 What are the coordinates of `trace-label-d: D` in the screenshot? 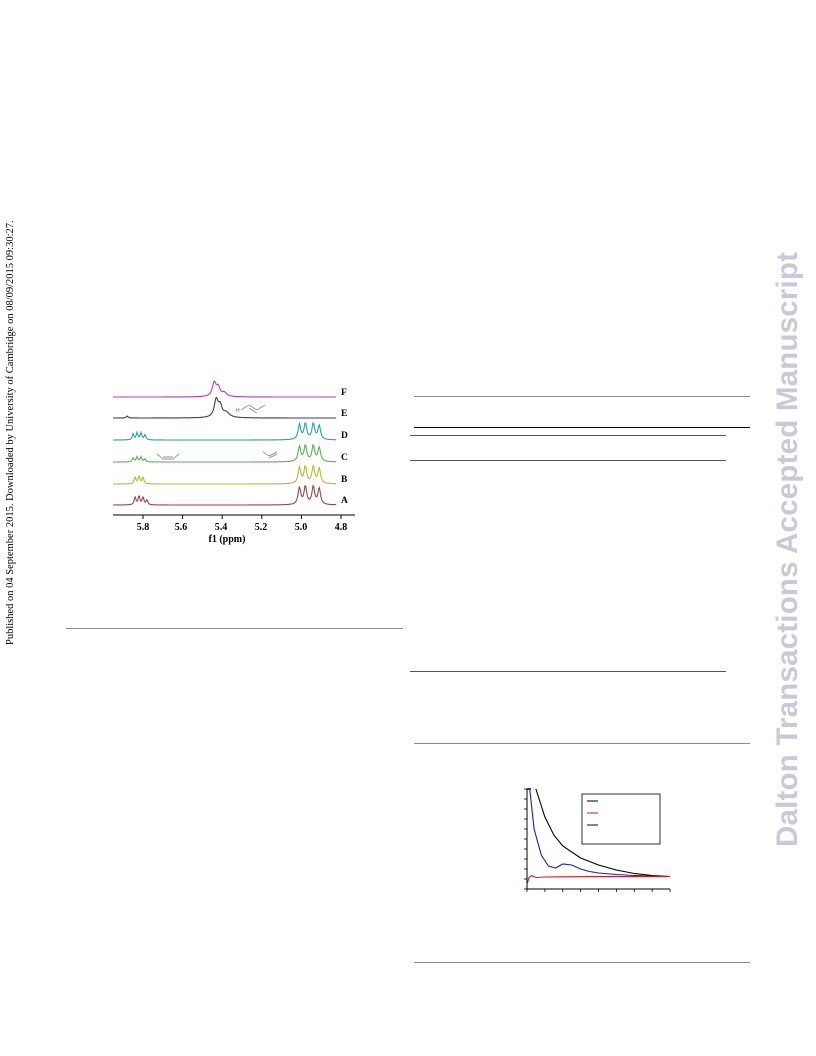 It's located at (344, 436).